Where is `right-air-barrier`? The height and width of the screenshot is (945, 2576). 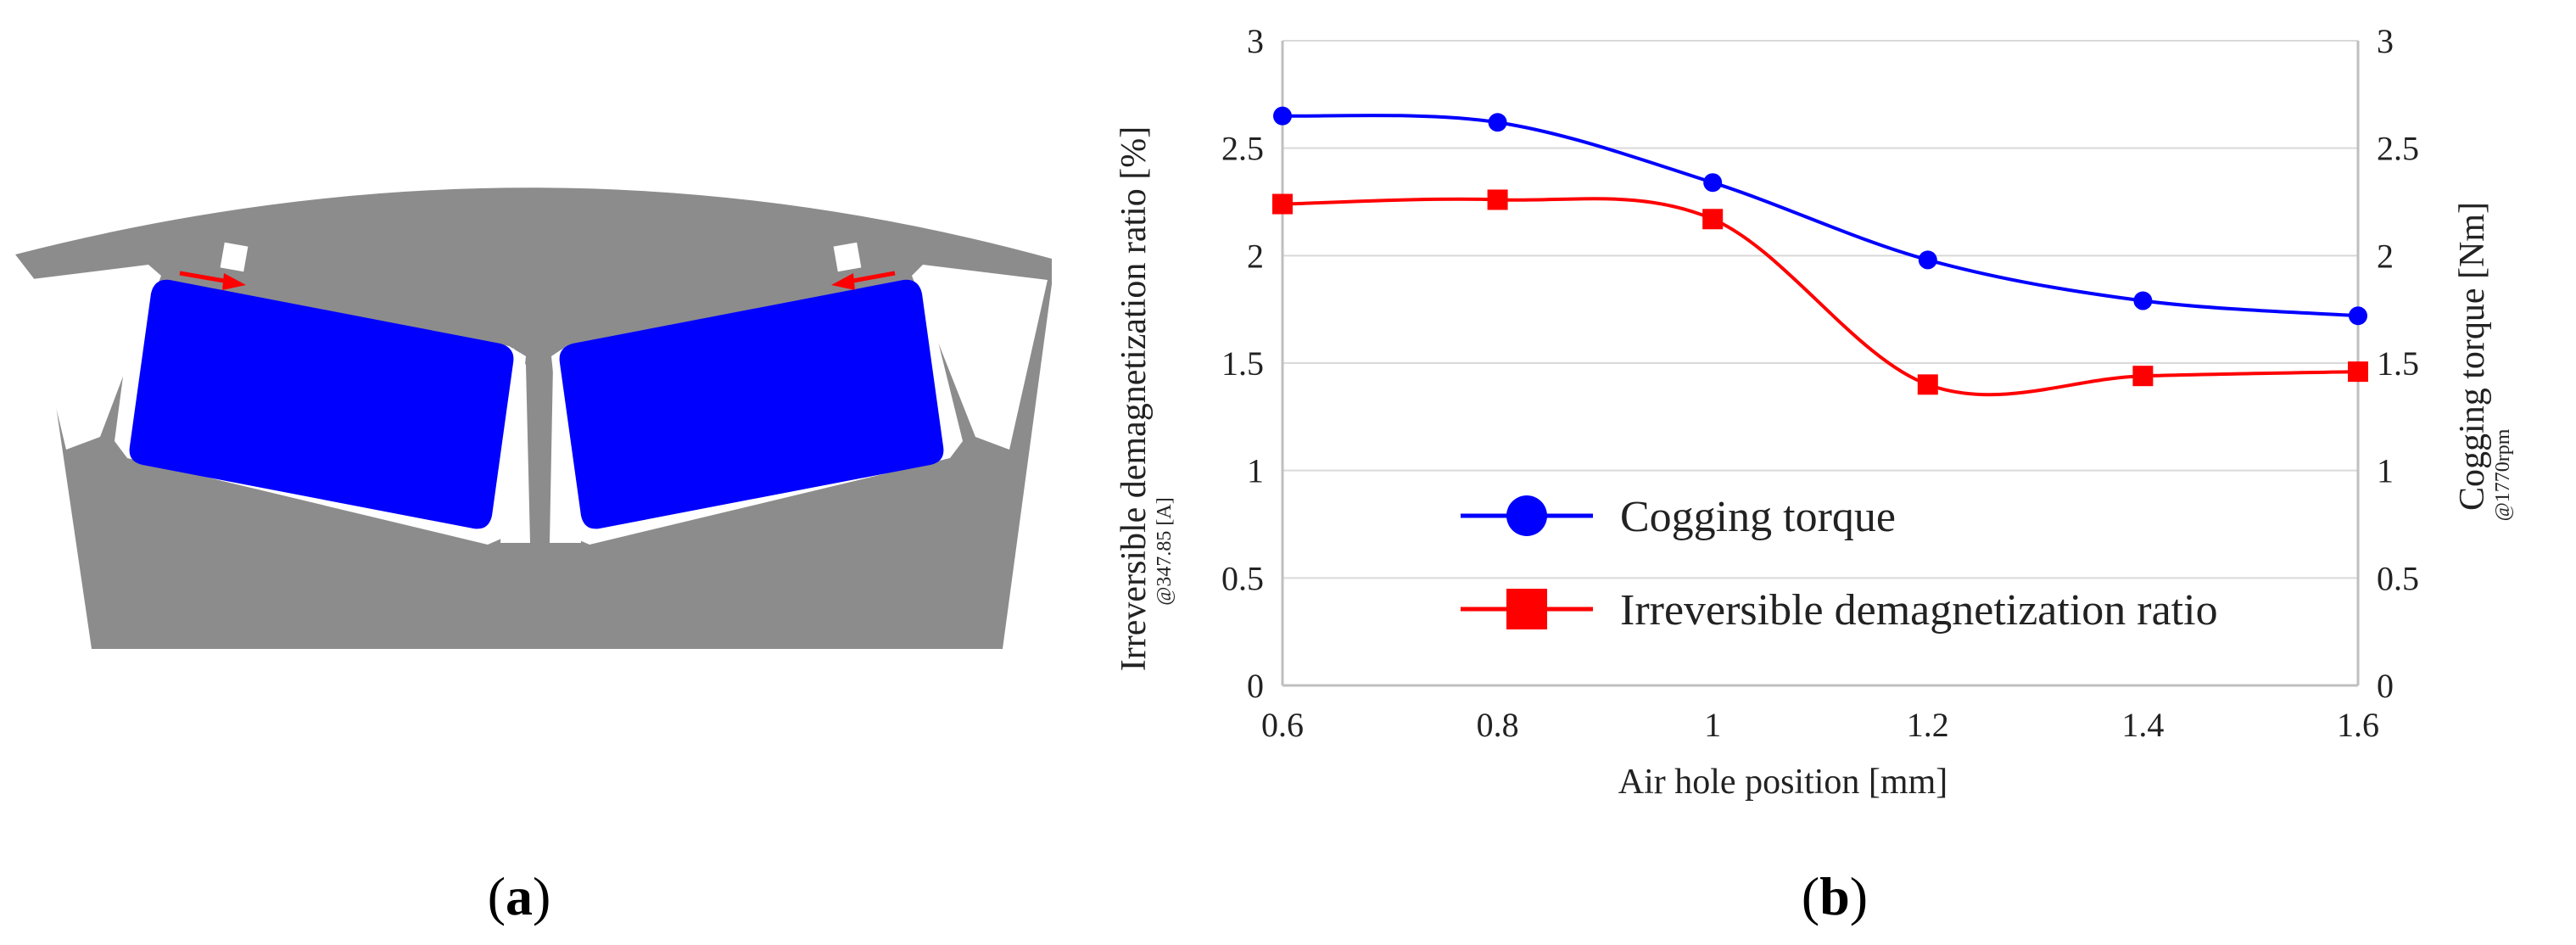 right-air-barrier is located at coordinates (980, 357).